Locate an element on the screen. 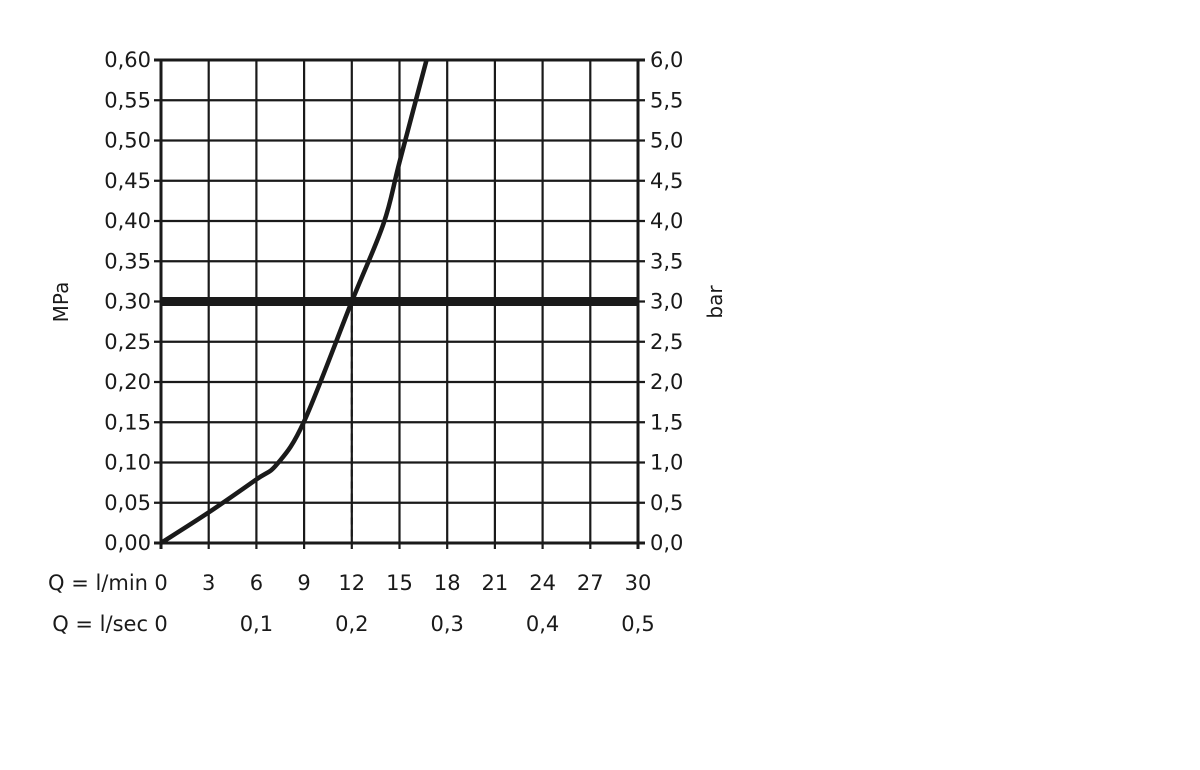  y-tick-label: 0,15 is located at coordinates (127, 422).